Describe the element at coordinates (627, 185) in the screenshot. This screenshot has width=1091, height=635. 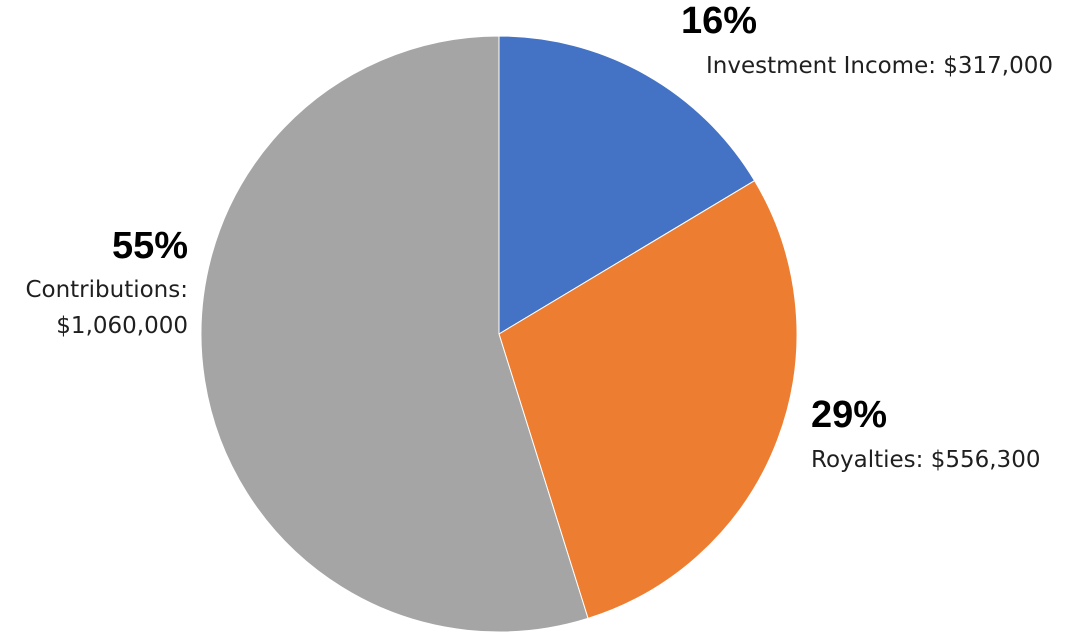
I see `pie-slice-investment-income` at that location.